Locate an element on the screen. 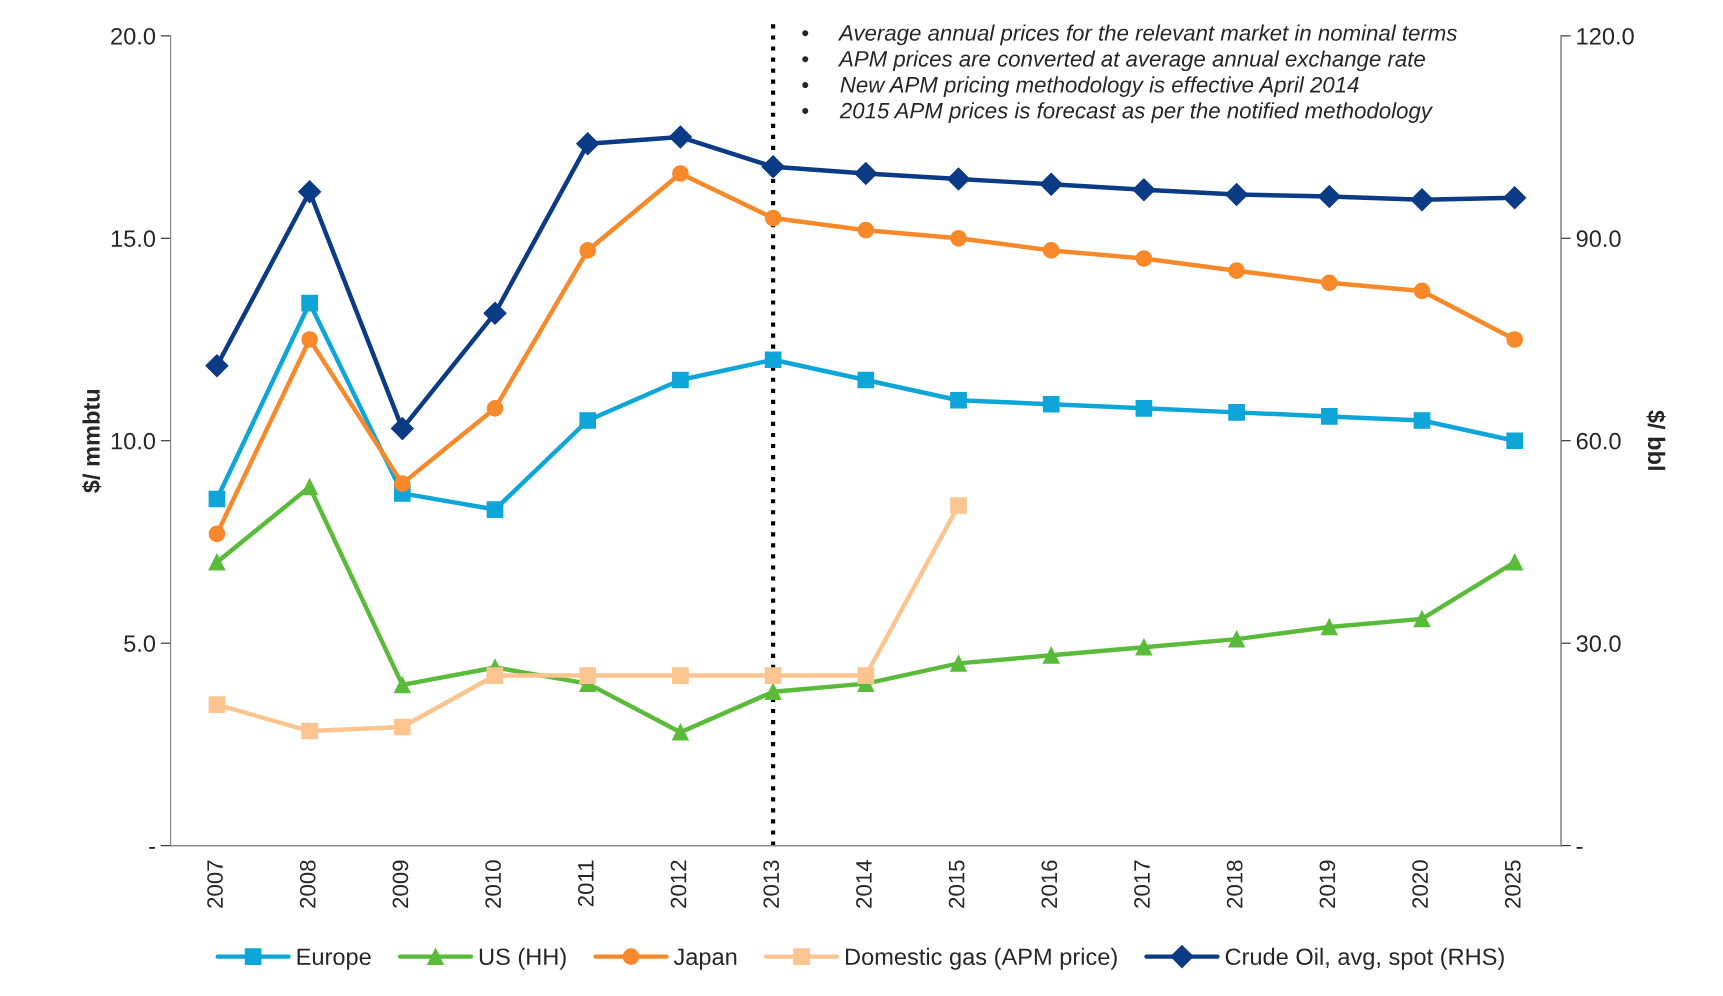 Image resolution: width=1723 pixels, height=996 pixels. annotation: • APM prices are converted at average annual exchange rate is located at coordinates (1113, 61).